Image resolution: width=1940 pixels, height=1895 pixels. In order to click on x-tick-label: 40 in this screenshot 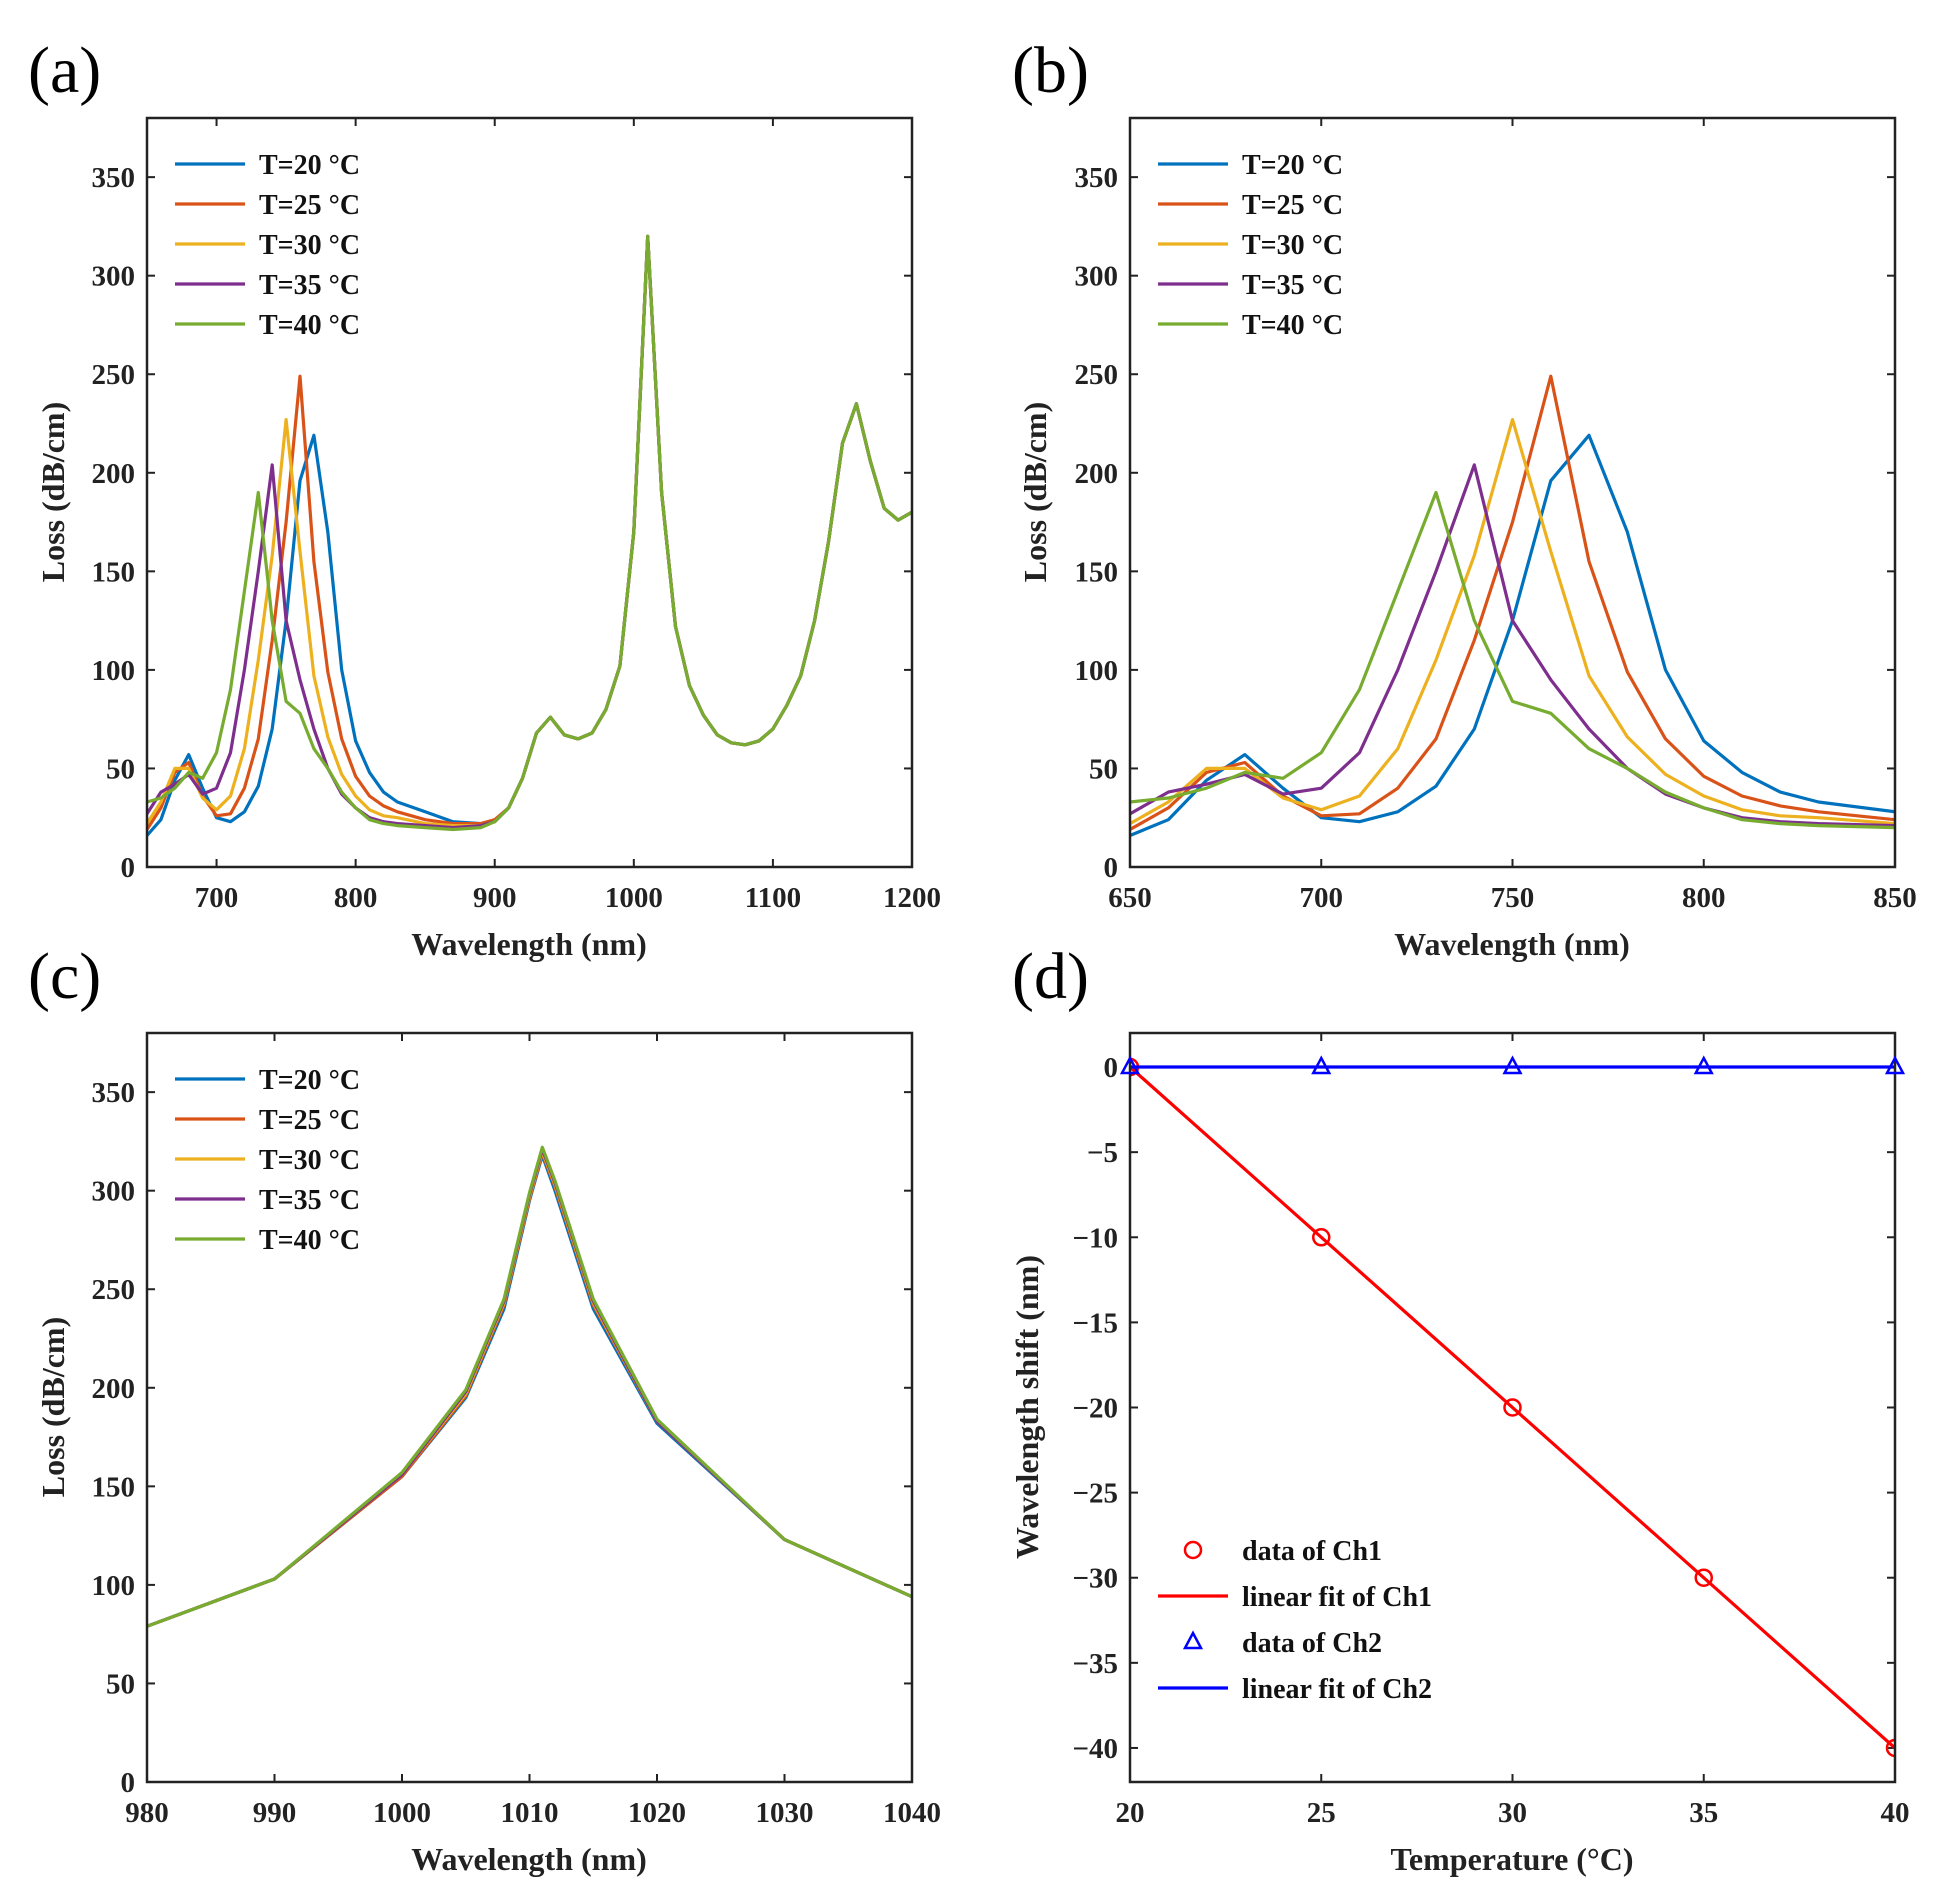, I will do `click(1895, 1813)`.